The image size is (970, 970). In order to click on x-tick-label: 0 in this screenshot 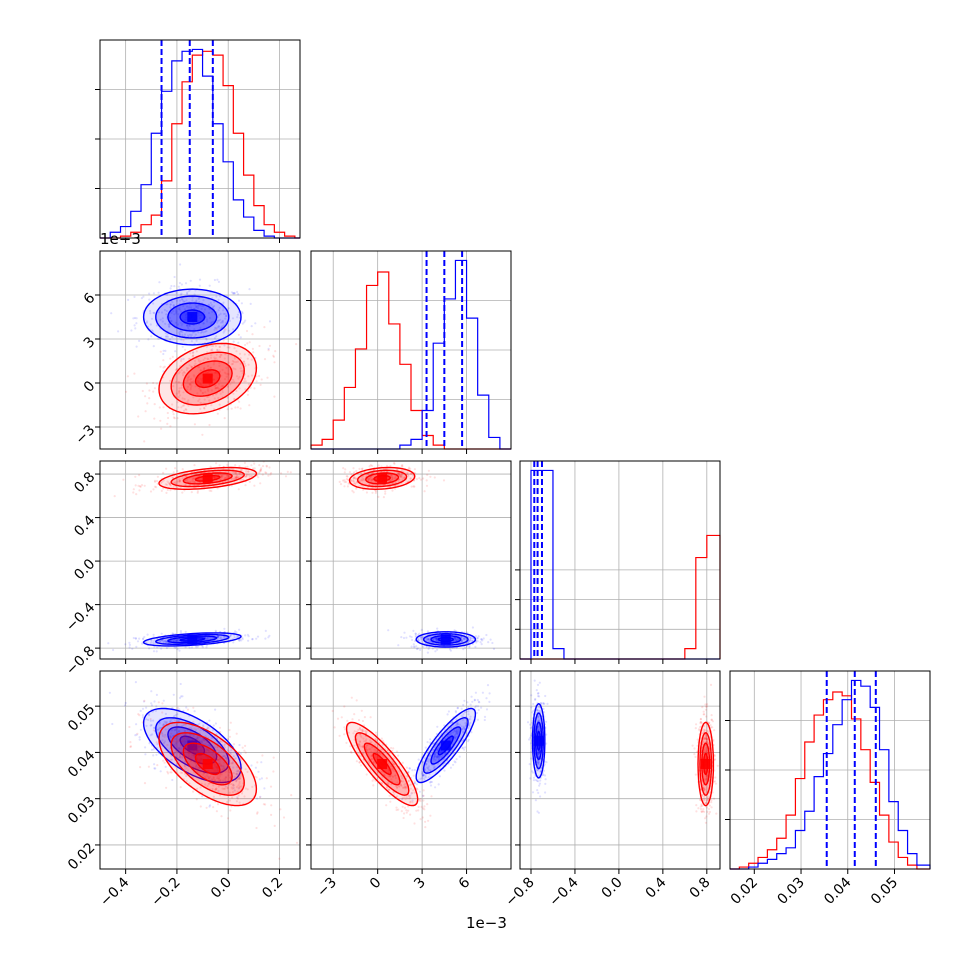, I will do `click(376, 884)`.